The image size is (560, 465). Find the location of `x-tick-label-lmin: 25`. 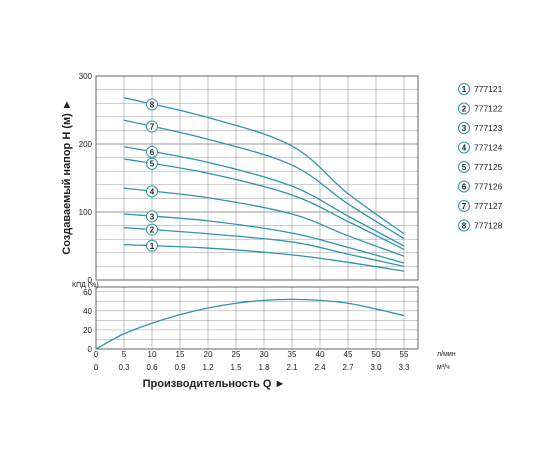

x-tick-label-lmin: 25 is located at coordinates (236, 354).